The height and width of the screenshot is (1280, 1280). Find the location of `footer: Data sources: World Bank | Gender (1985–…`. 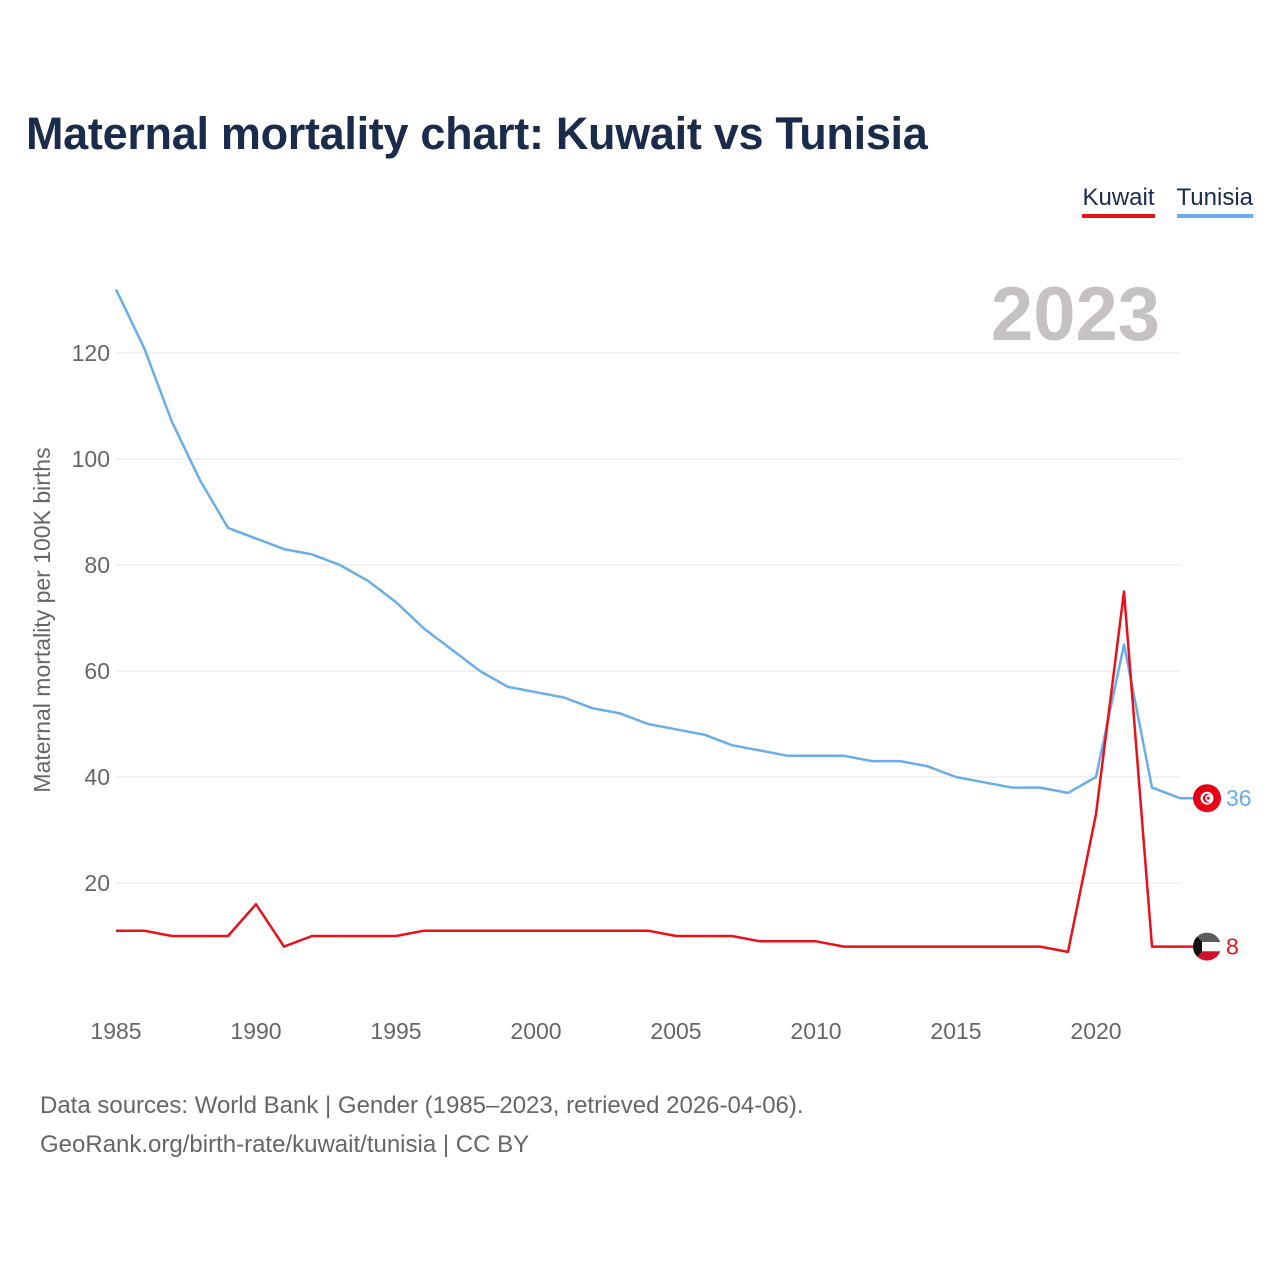

footer: Data sources: World Bank | Gender (1985–… is located at coordinates (422, 1125).